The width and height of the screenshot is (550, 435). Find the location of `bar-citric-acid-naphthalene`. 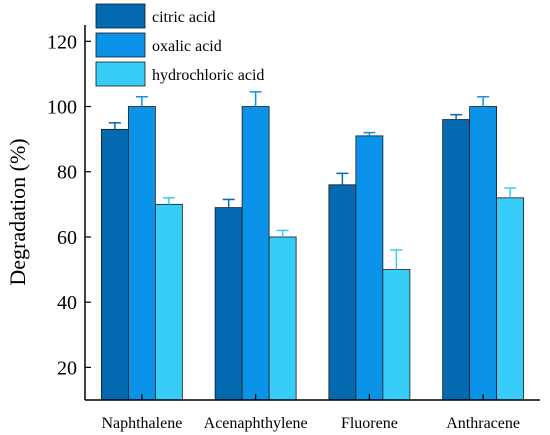

bar-citric-acid-naphthalene is located at coordinates (114, 264).